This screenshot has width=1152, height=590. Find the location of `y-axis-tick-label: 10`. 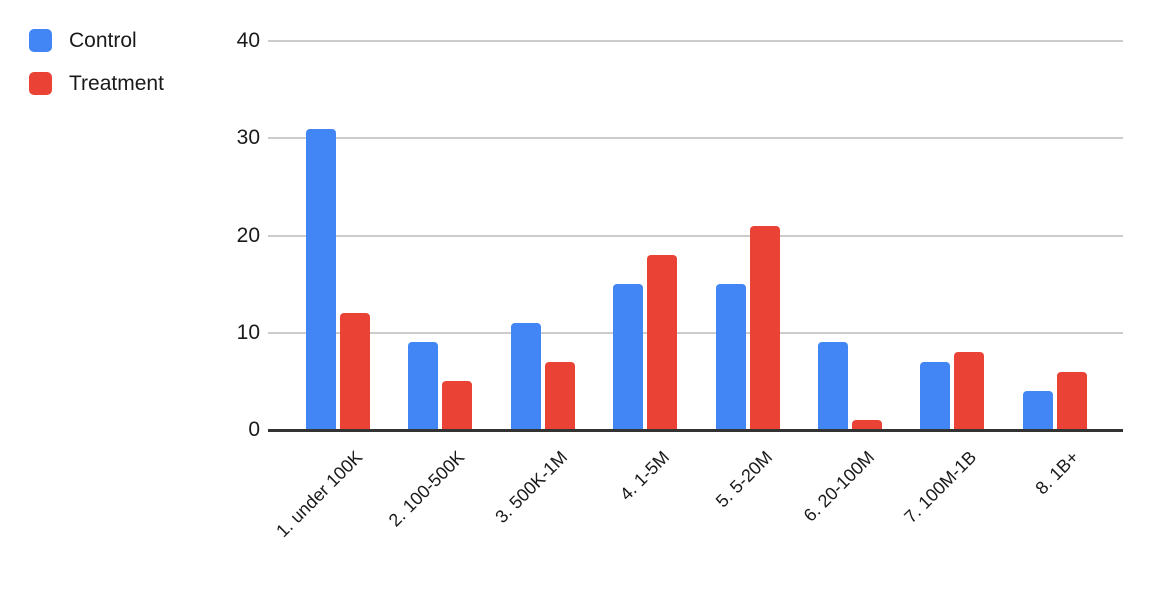

y-axis-tick-label: 10 is located at coordinates (248, 332).